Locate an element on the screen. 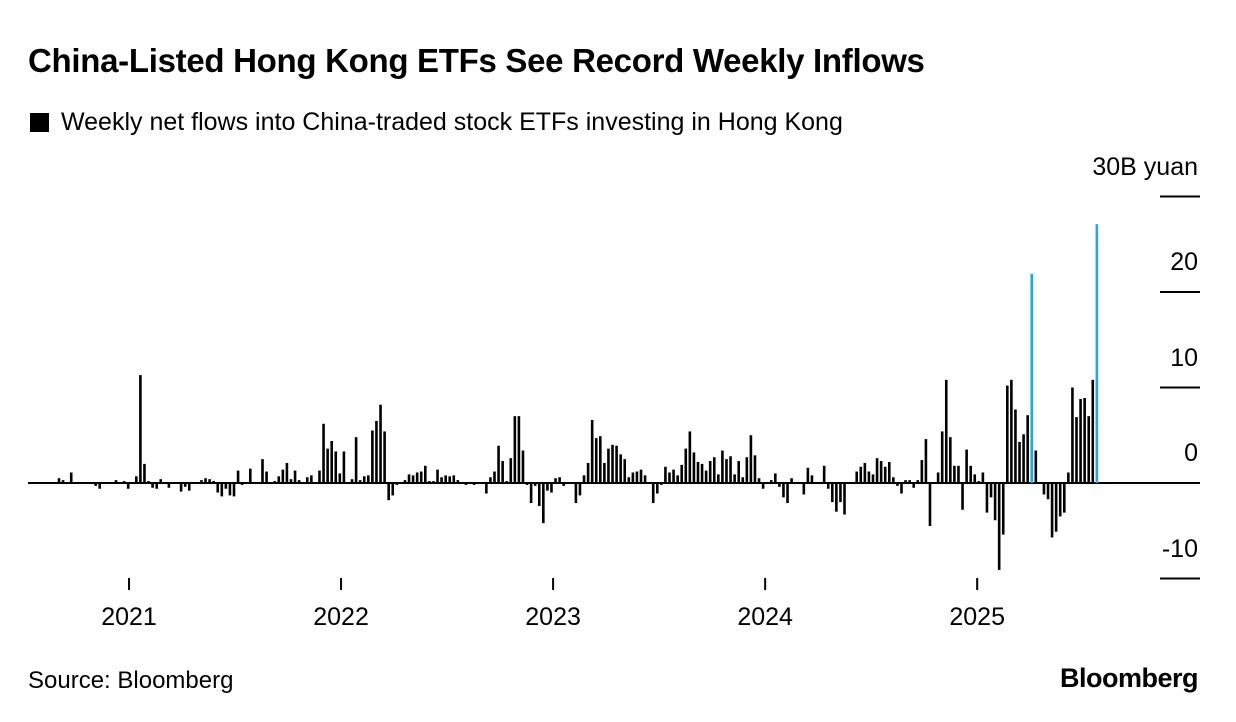 The width and height of the screenshot is (1236, 722). y-tick-label: 0 is located at coordinates (1191, 453).